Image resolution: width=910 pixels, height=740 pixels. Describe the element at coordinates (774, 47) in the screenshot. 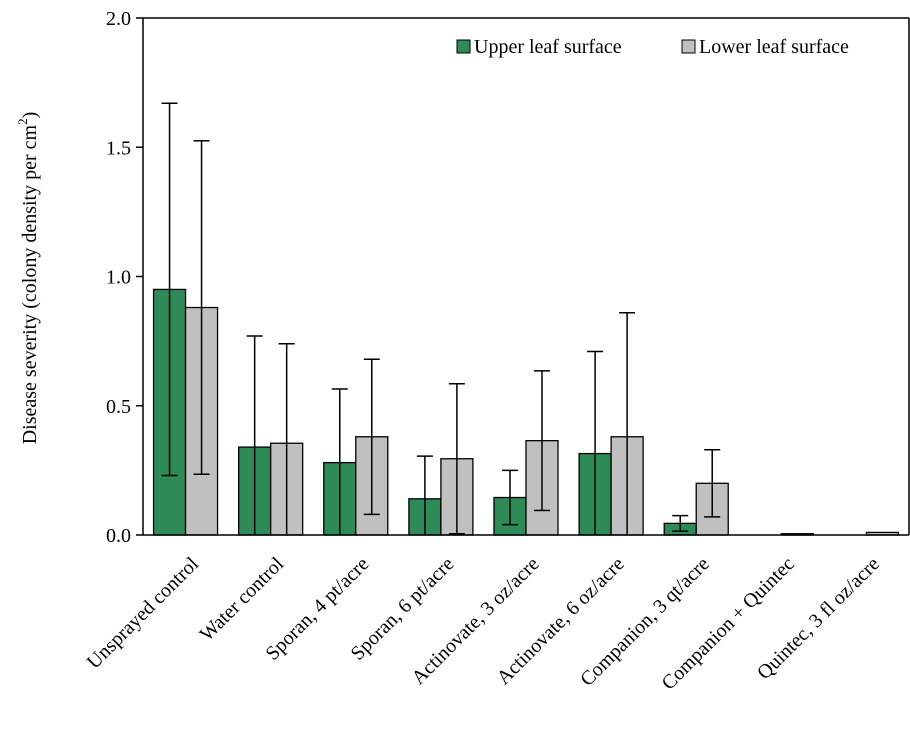

I see `legend-label-lower: Lower leaf surface` at that location.